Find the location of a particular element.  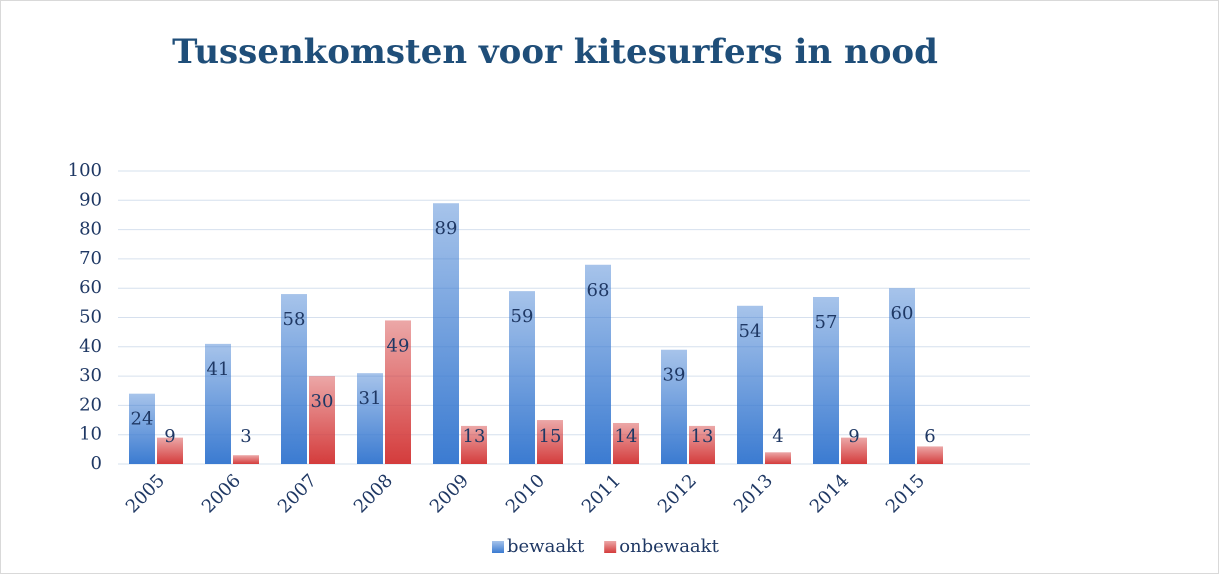

data-label: 60 is located at coordinates (902, 313).